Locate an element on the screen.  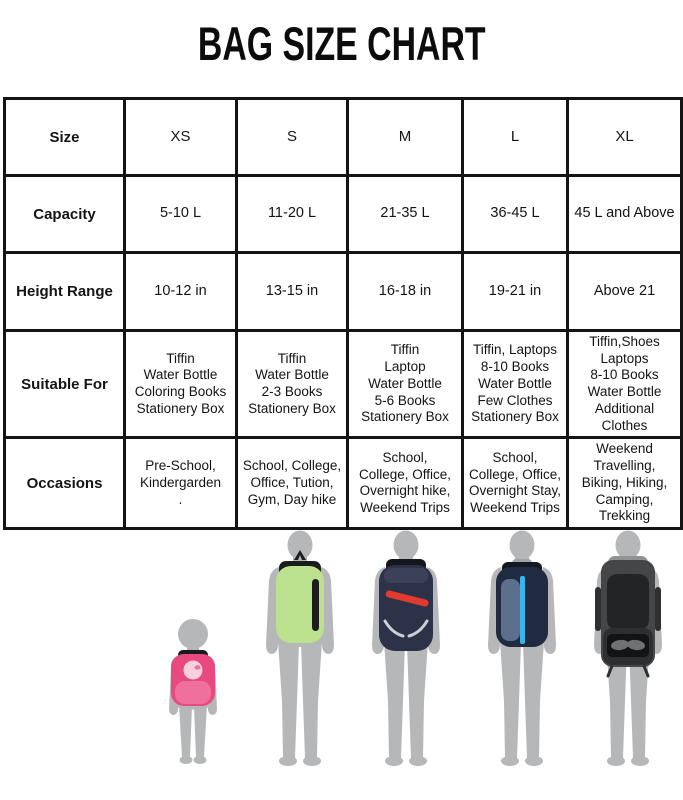
xl-backpack-shoe-left is located at coordinates (620, 645).